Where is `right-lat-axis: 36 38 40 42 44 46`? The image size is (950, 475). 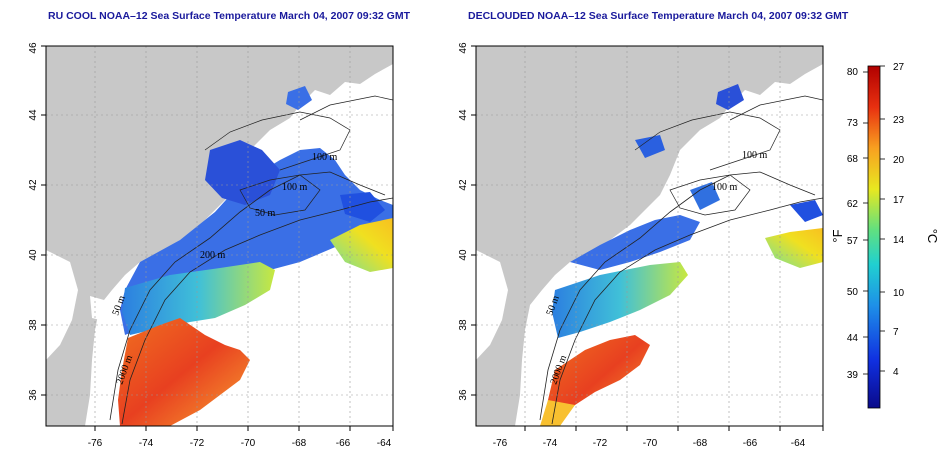
right-lat-axis: 36 38 40 42 44 46 is located at coordinates (467, 221).